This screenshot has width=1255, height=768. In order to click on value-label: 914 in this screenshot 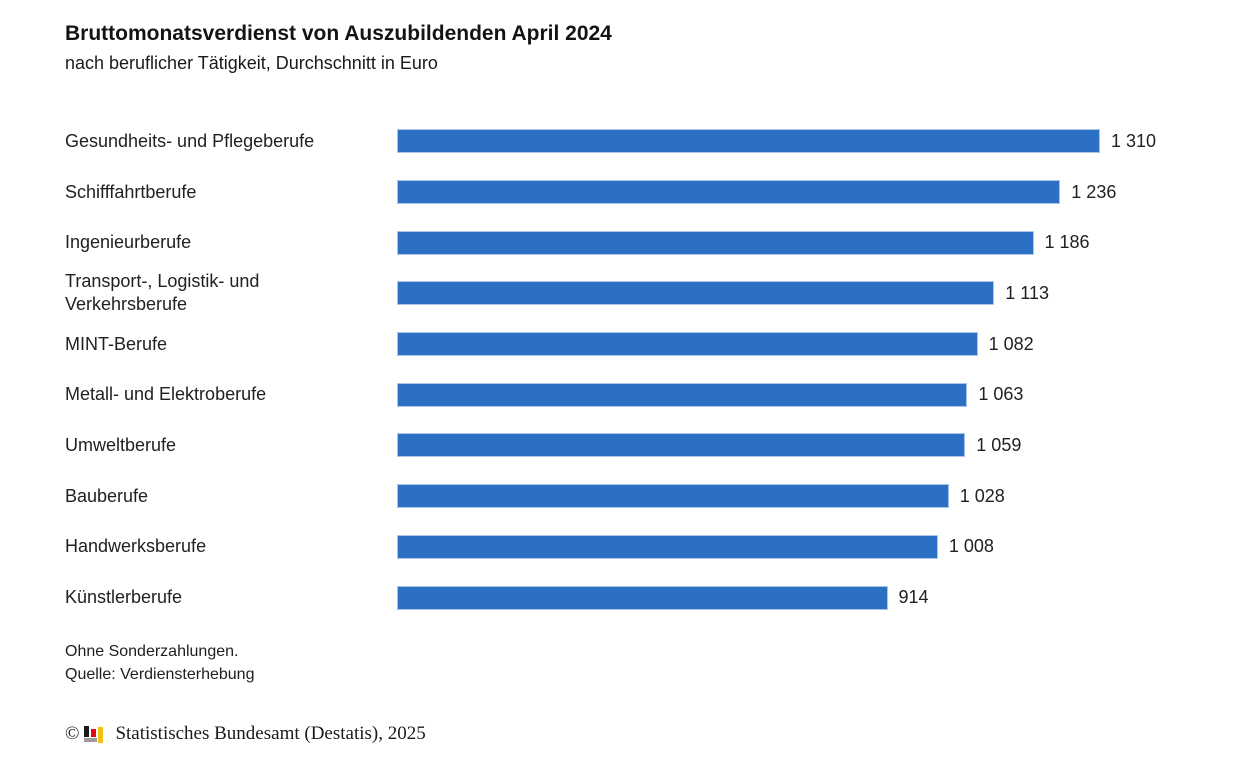, I will do `click(913, 597)`.